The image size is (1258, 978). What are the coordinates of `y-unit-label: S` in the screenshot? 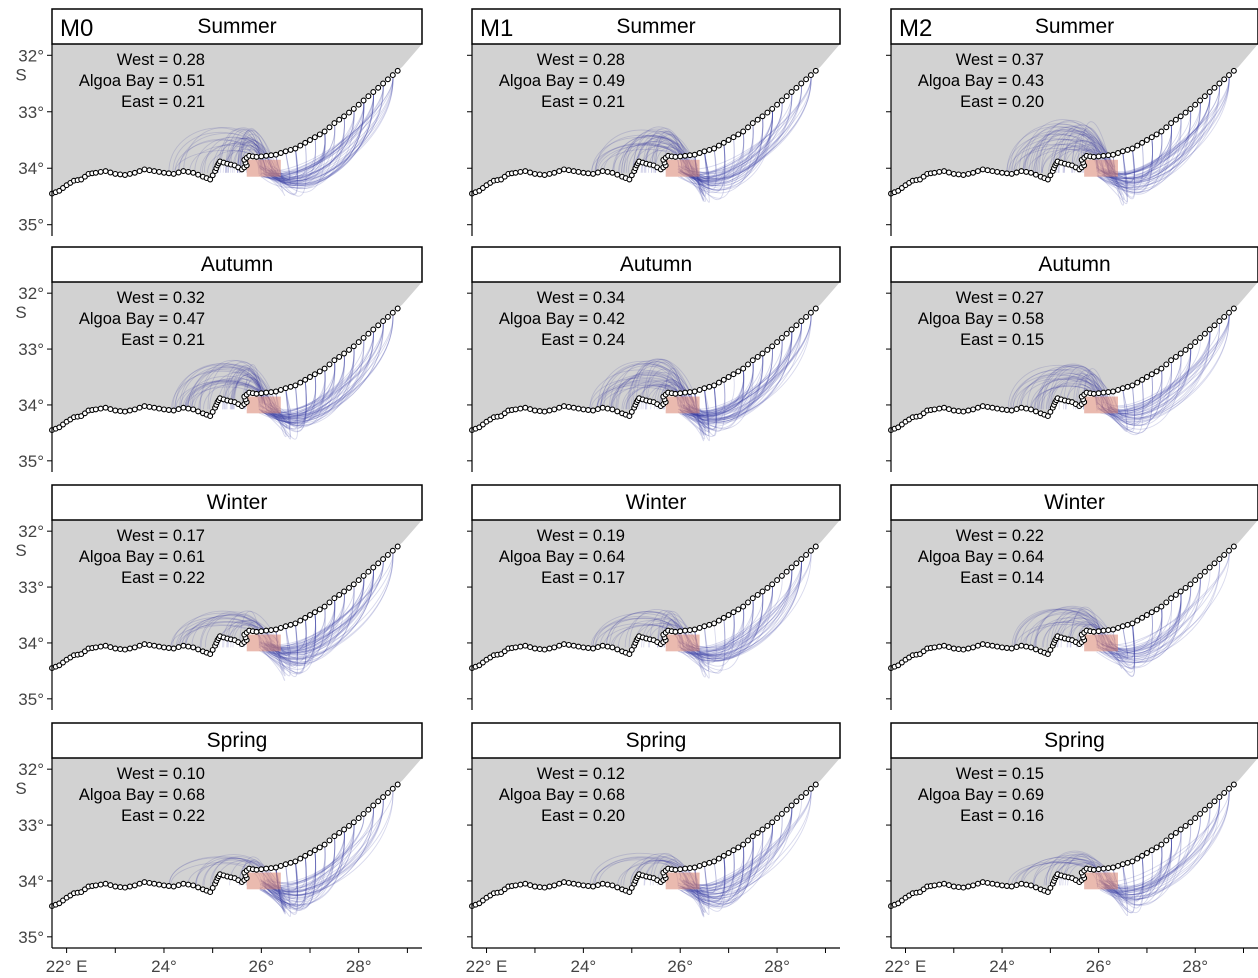 It's located at (20, 74).